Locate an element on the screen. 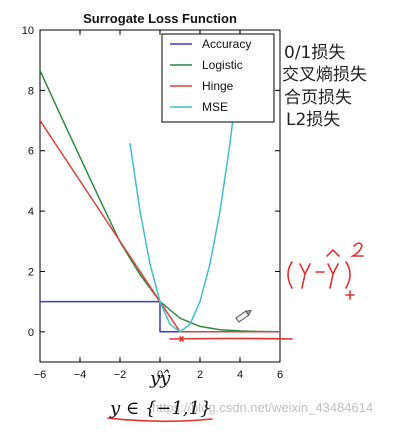 The width and height of the screenshot is (408, 437). label-domain-formula: y ∈ {−1,1} is located at coordinates (161, 408).